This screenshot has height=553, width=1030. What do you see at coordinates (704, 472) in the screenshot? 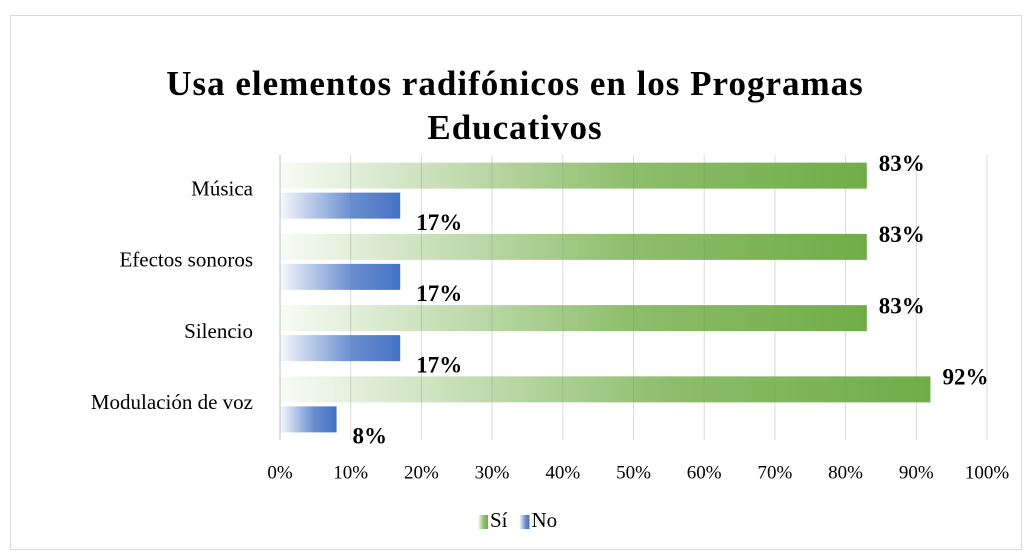
I see `x-tick-label: 60%` at bounding box center [704, 472].